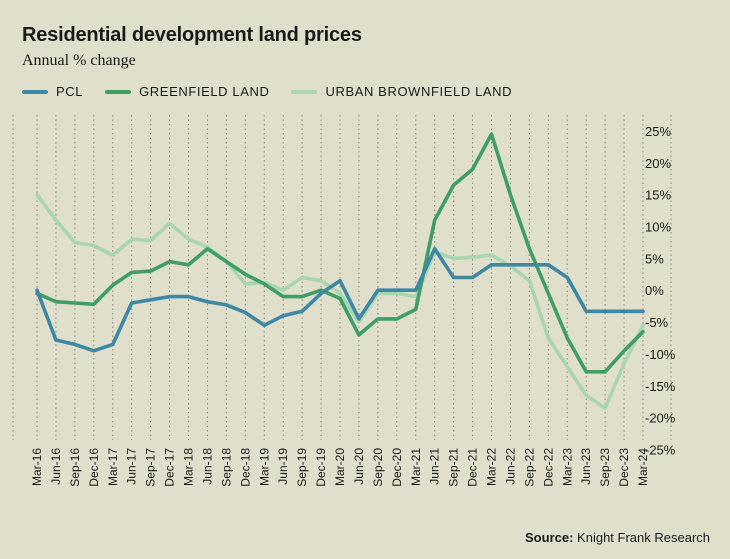 This screenshot has width=730, height=559. Describe the element at coordinates (207, 466) in the screenshot. I see `x-tick-label: Jun-18` at that location.